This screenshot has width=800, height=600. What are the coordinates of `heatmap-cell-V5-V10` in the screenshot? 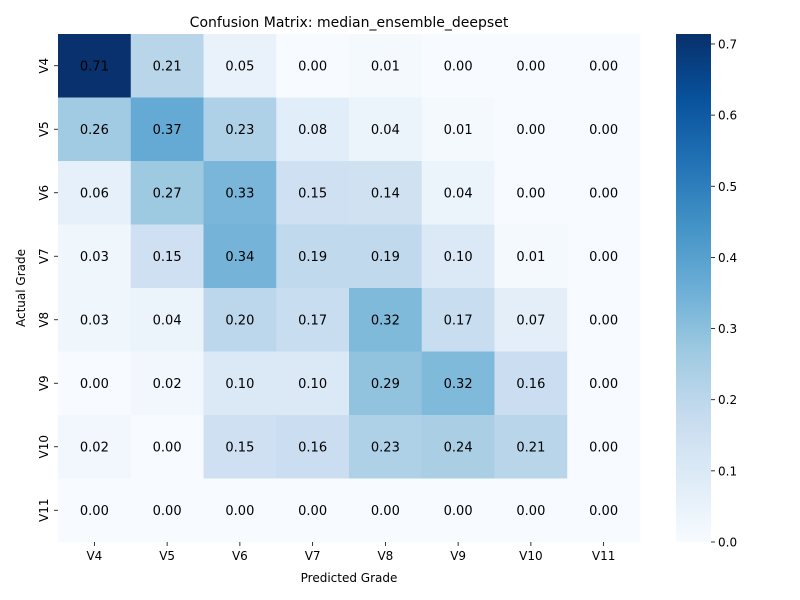 It's located at (531, 129).